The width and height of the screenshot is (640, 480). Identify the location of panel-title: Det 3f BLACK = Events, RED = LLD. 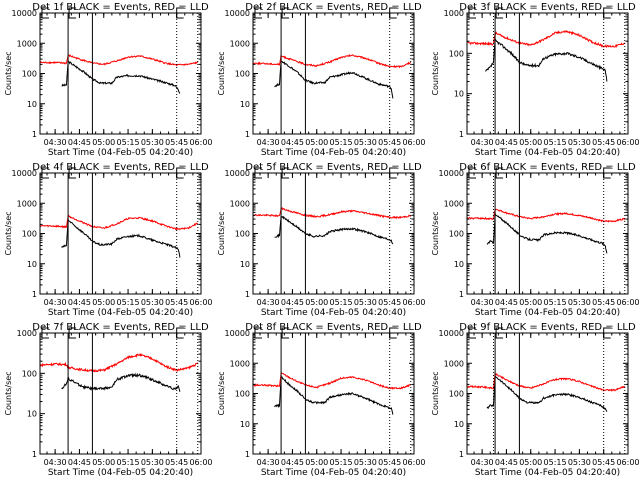
(547, 7).